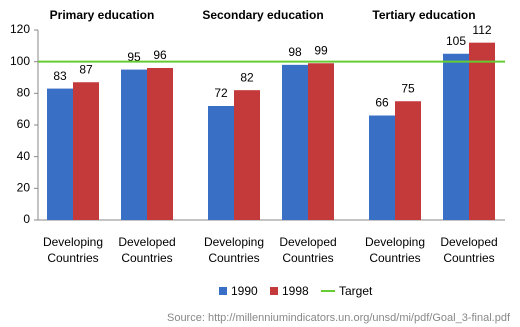 Image resolution: width=520 pixels, height=327 pixels. I want to click on y-tick-label: 0, so click(26, 219).